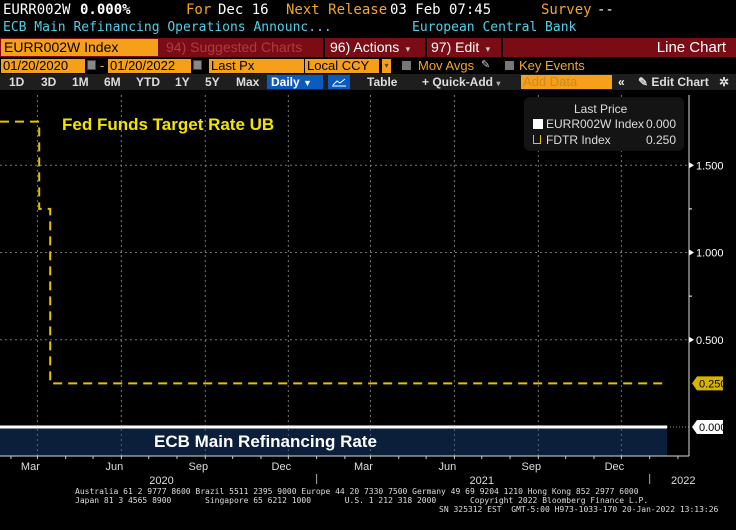 This screenshot has width=736, height=530. What do you see at coordinates (182, 82) in the screenshot?
I see `range-1y: 1Y` at bounding box center [182, 82].